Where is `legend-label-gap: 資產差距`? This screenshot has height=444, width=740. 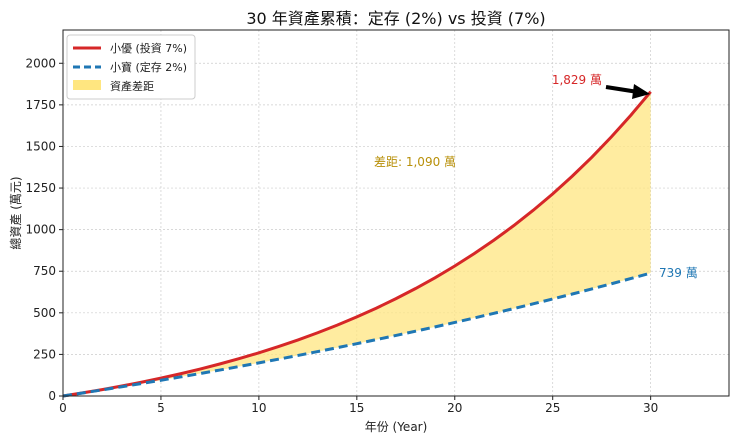 legend-label-gap: 資產差距 is located at coordinates (132, 86).